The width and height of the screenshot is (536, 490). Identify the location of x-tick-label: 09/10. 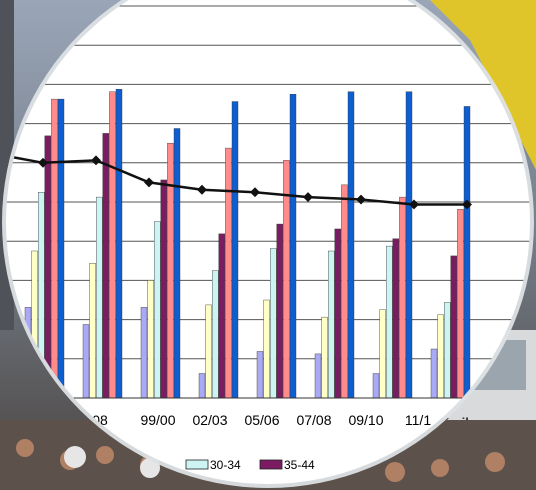
(365, 420).